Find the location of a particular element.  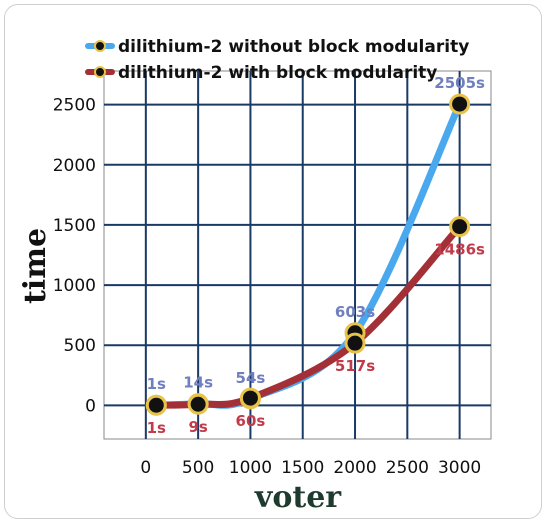

x-tick-label: 0 is located at coordinates (145, 468).